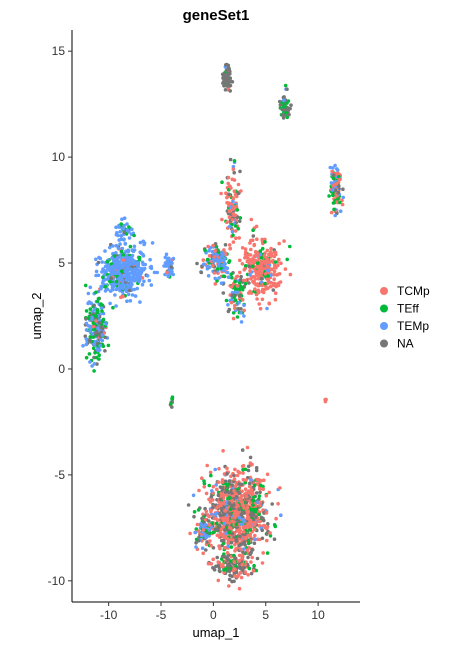 This screenshot has height=653, width=461. I want to click on x-tick-label: 0, so click(213, 615).